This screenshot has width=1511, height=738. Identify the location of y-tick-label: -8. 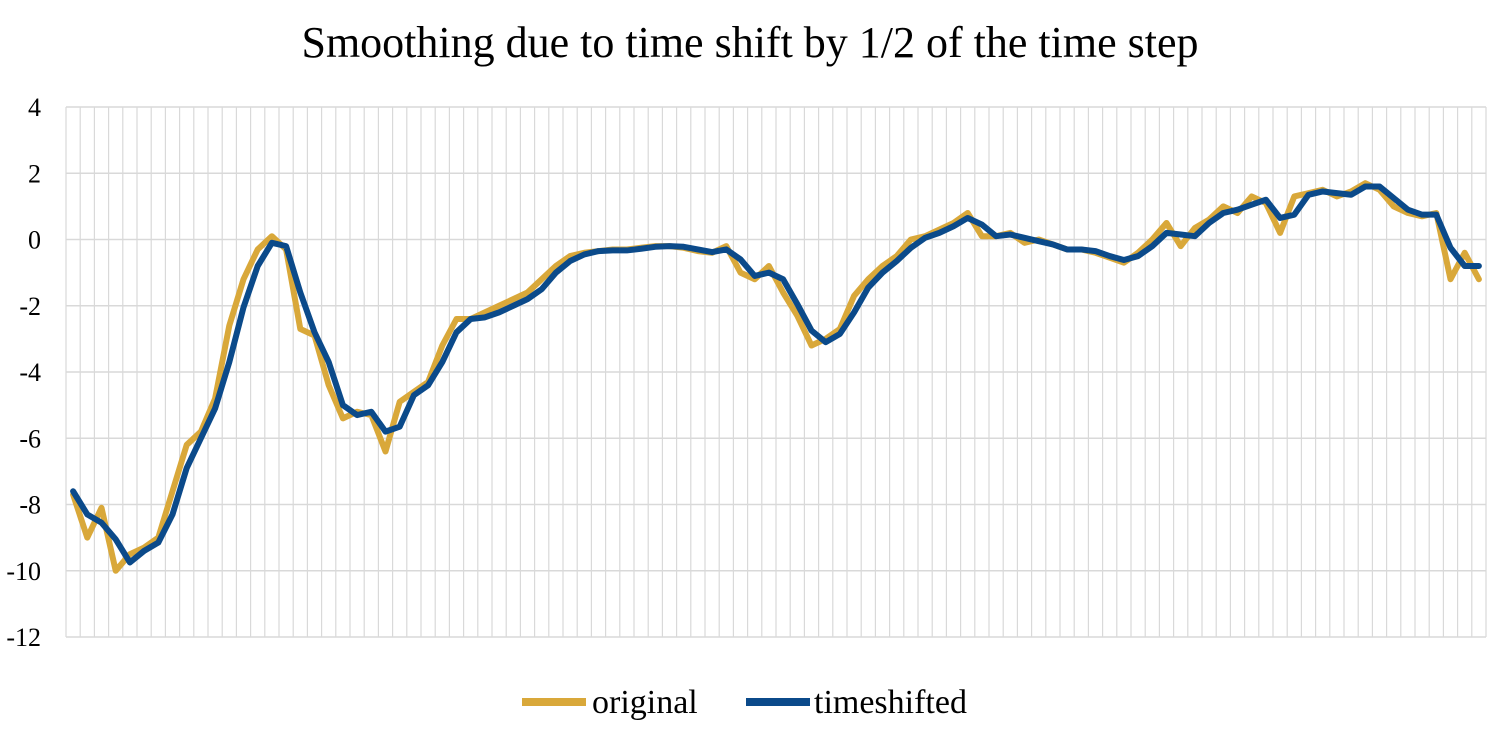
(30, 505).